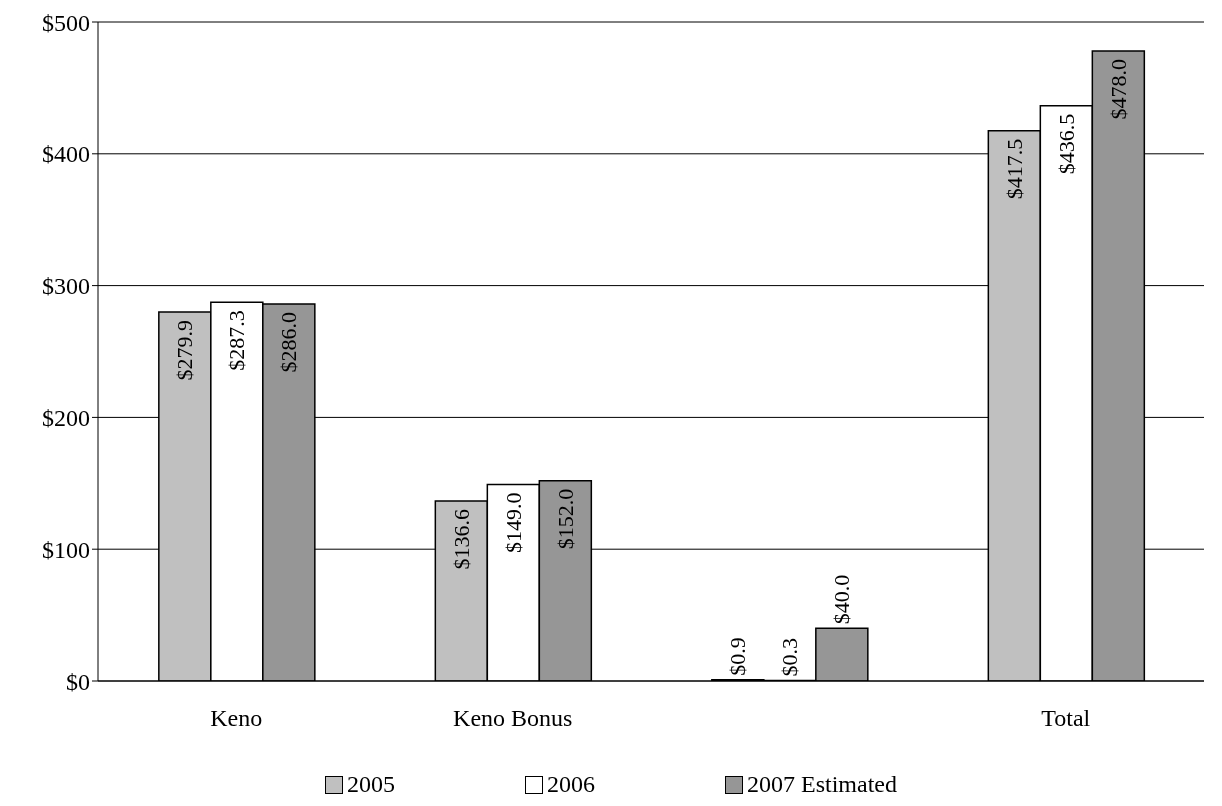 The width and height of the screenshot is (1222, 806). I want to click on y-tick-label: $500, so click(66, 22).